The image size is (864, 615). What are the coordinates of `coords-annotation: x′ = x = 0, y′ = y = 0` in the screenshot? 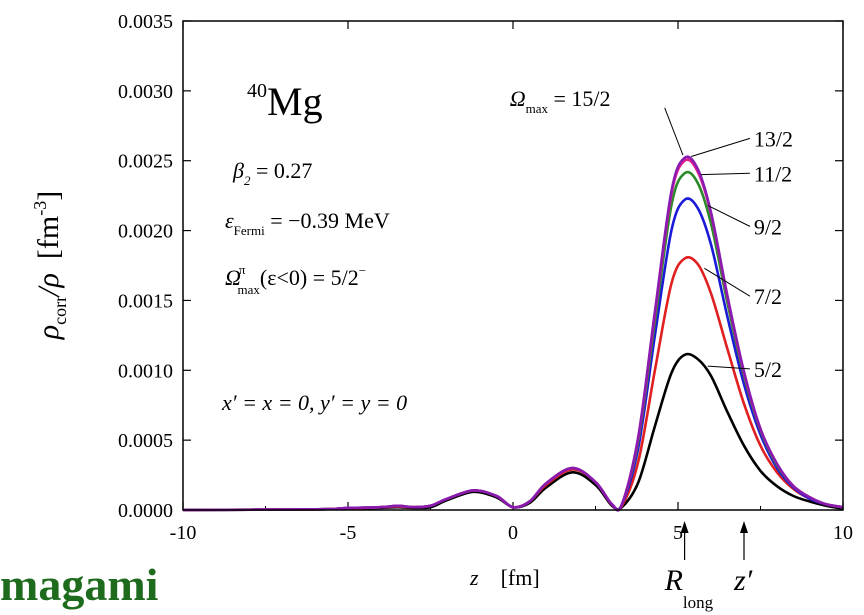 It's located at (314, 402).